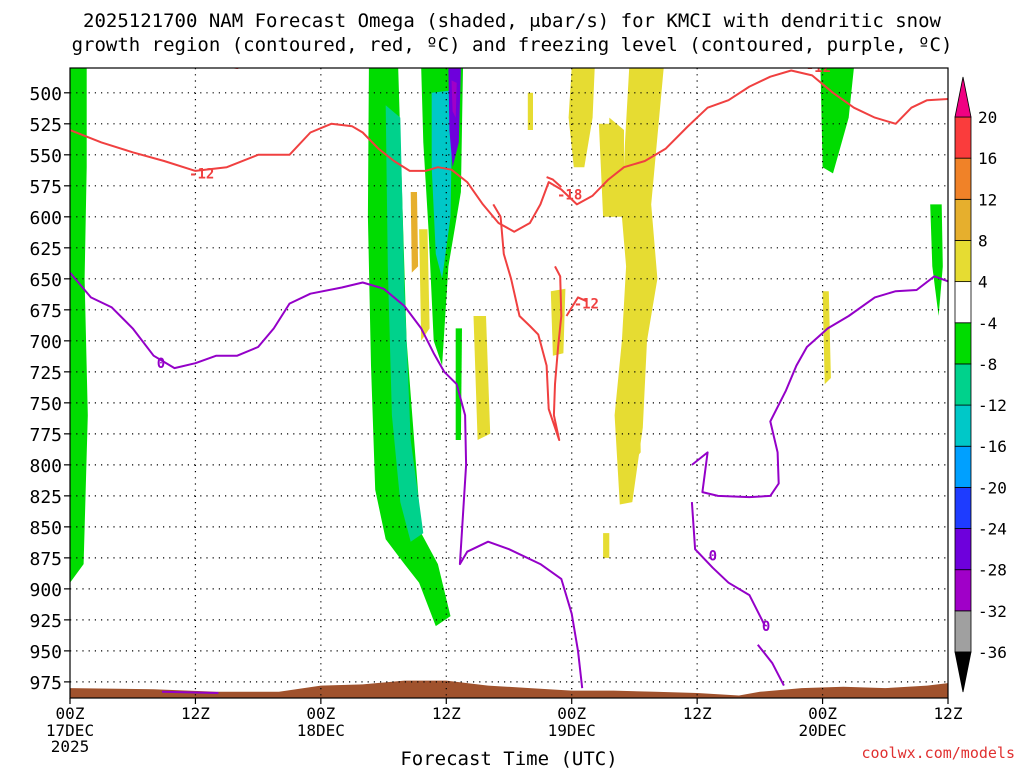 The image size is (1024, 768). I want to click on colorbar-label: -8, so click(987, 364).